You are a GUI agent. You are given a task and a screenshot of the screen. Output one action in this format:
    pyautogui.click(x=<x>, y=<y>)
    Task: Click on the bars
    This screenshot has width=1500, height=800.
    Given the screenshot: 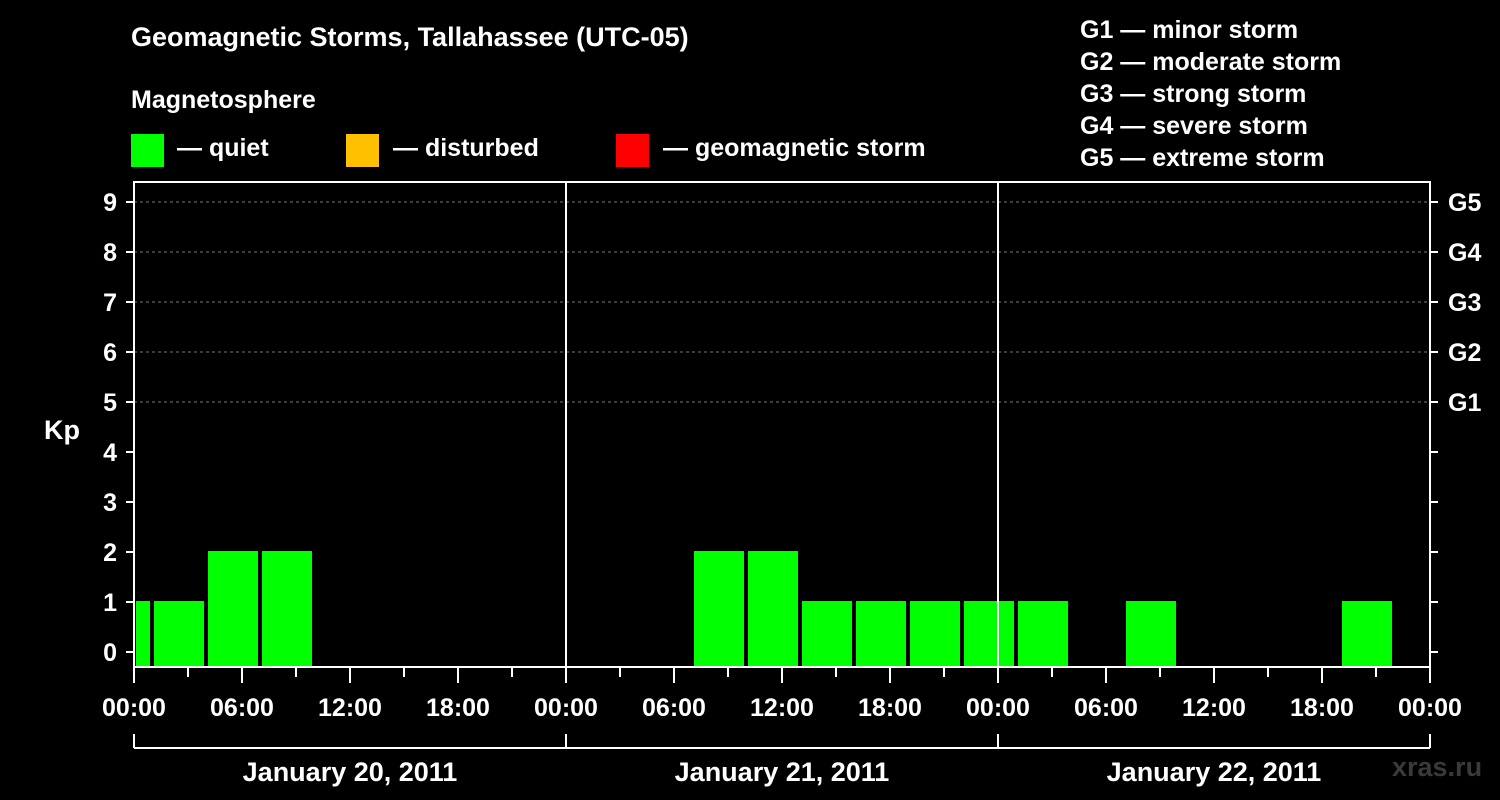 What is the action you would take?
    pyautogui.click(x=764, y=609)
    